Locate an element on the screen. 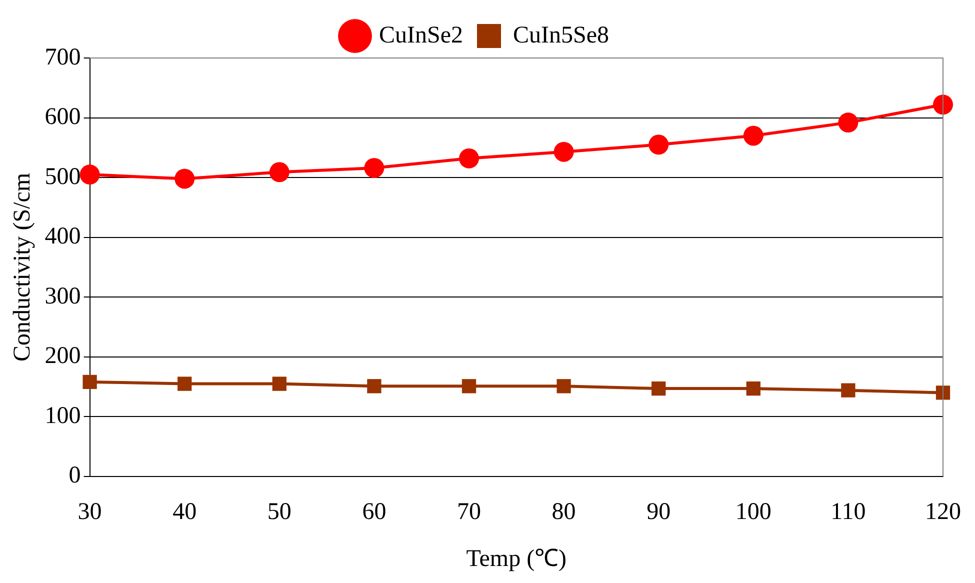 The image size is (975, 583). y-tick-label: 200 is located at coordinates (62, 356).